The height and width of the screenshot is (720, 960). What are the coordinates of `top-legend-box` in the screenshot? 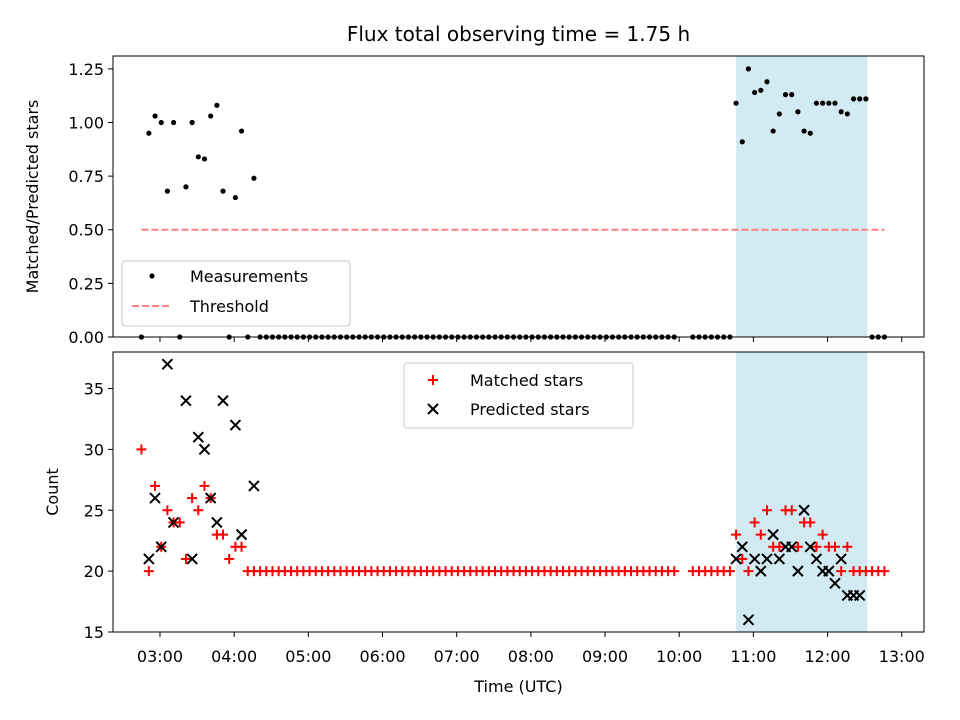 It's located at (236, 293).